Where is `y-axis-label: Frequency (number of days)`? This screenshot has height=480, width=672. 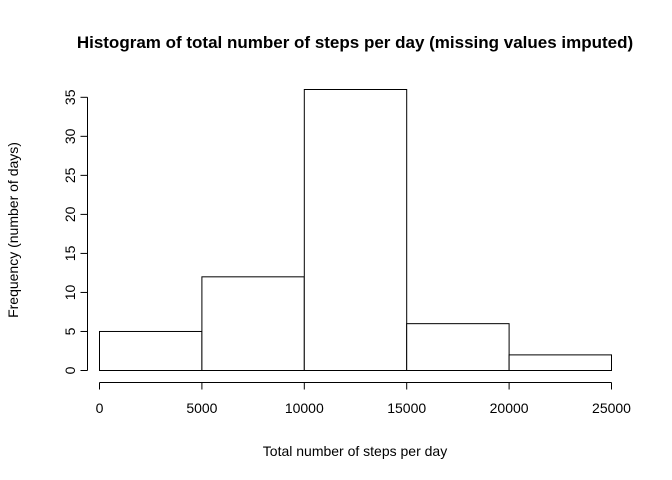 y-axis-label: Frequency (number of days) is located at coordinates (13, 230).